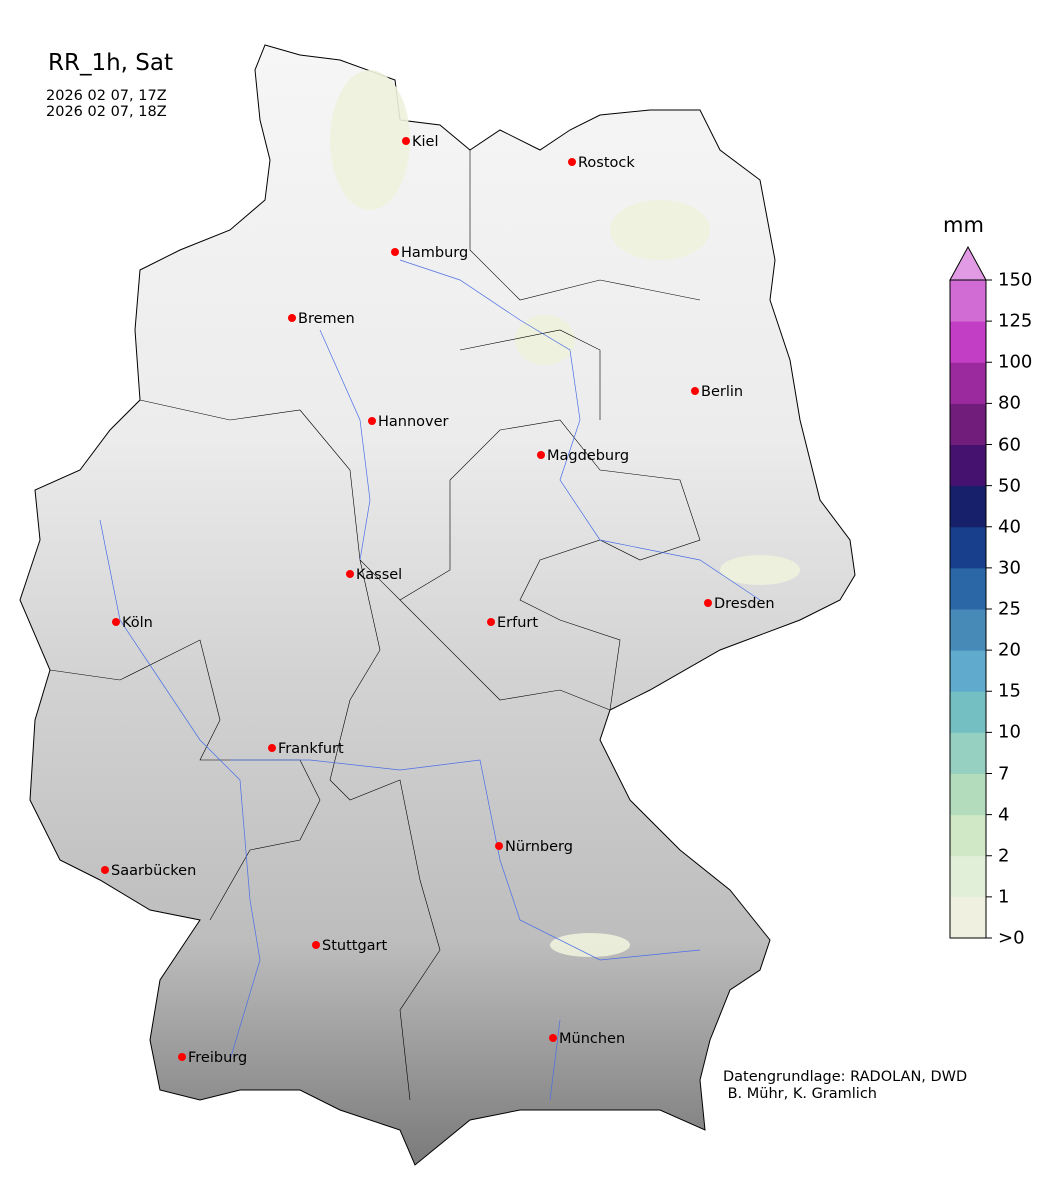  I want to click on city-label: Kassel, so click(379, 575).